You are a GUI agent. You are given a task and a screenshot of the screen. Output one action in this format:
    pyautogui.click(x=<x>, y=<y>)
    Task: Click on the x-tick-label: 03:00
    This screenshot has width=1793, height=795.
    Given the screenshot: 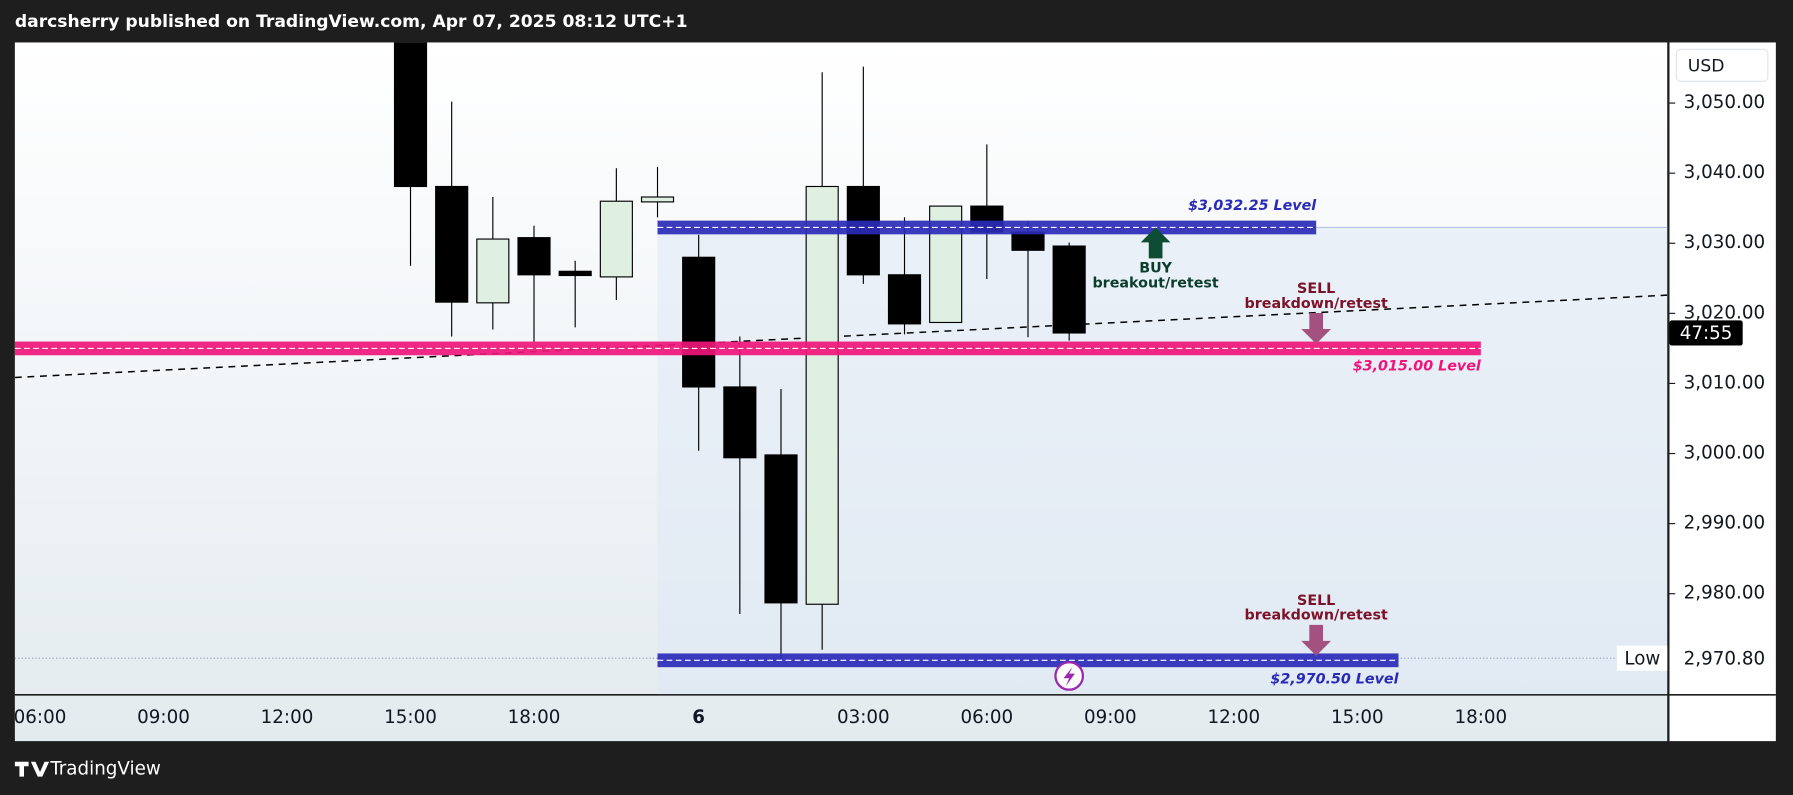 What is the action you would take?
    pyautogui.click(x=863, y=717)
    